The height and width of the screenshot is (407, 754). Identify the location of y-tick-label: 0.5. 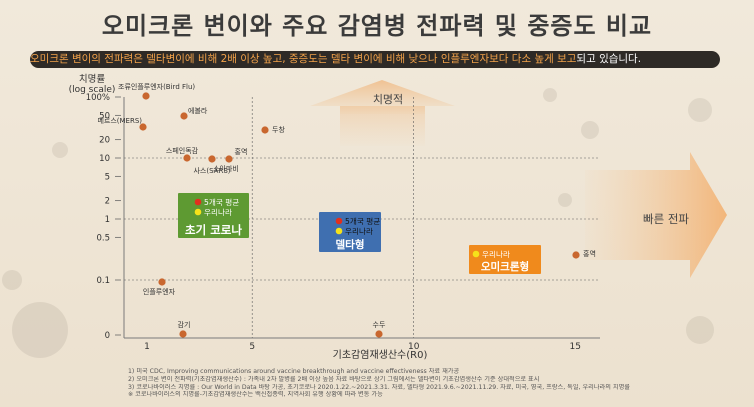
(103, 238).